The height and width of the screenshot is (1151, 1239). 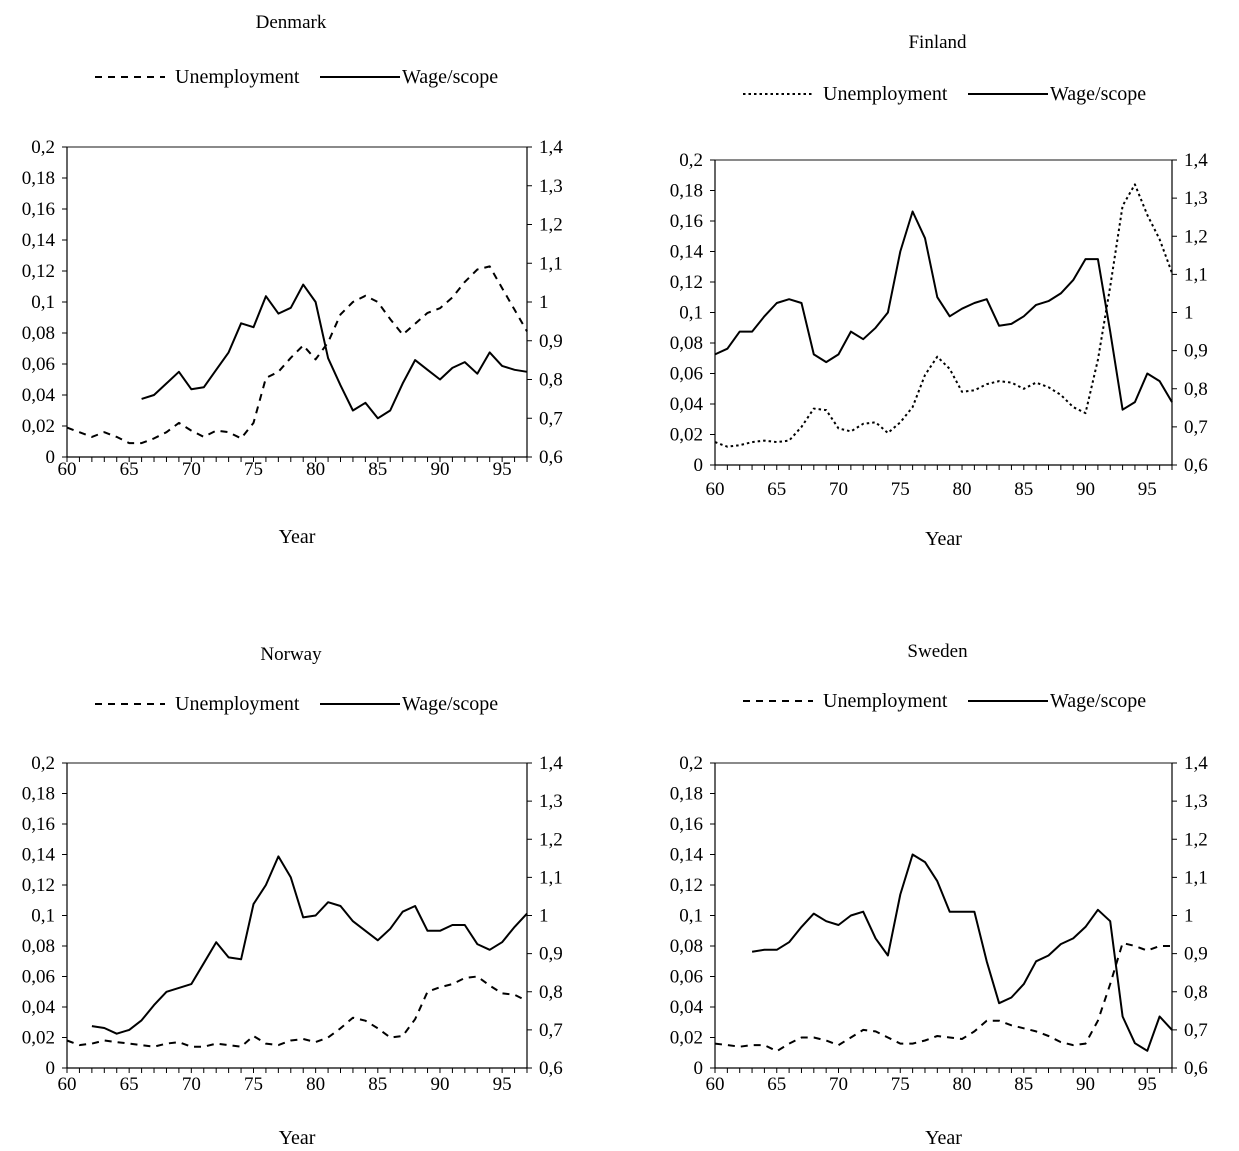 What do you see at coordinates (551, 147) in the screenshot?
I see `y-right-tick-label: 1,4` at bounding box center [551, 147].